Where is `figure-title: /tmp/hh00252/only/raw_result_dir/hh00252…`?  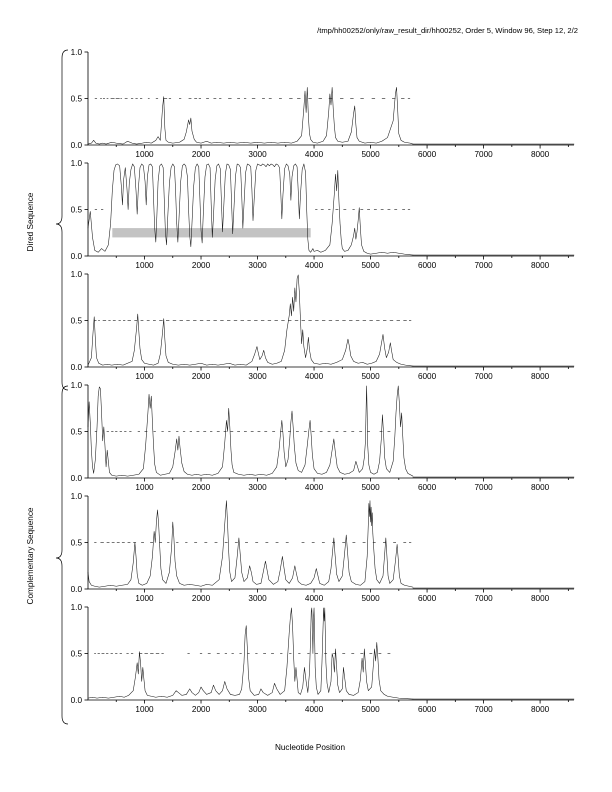
figure-title: /tmp/hh00252/only/raw_result_dir/hh00252… is located at coordinates (447, 30).